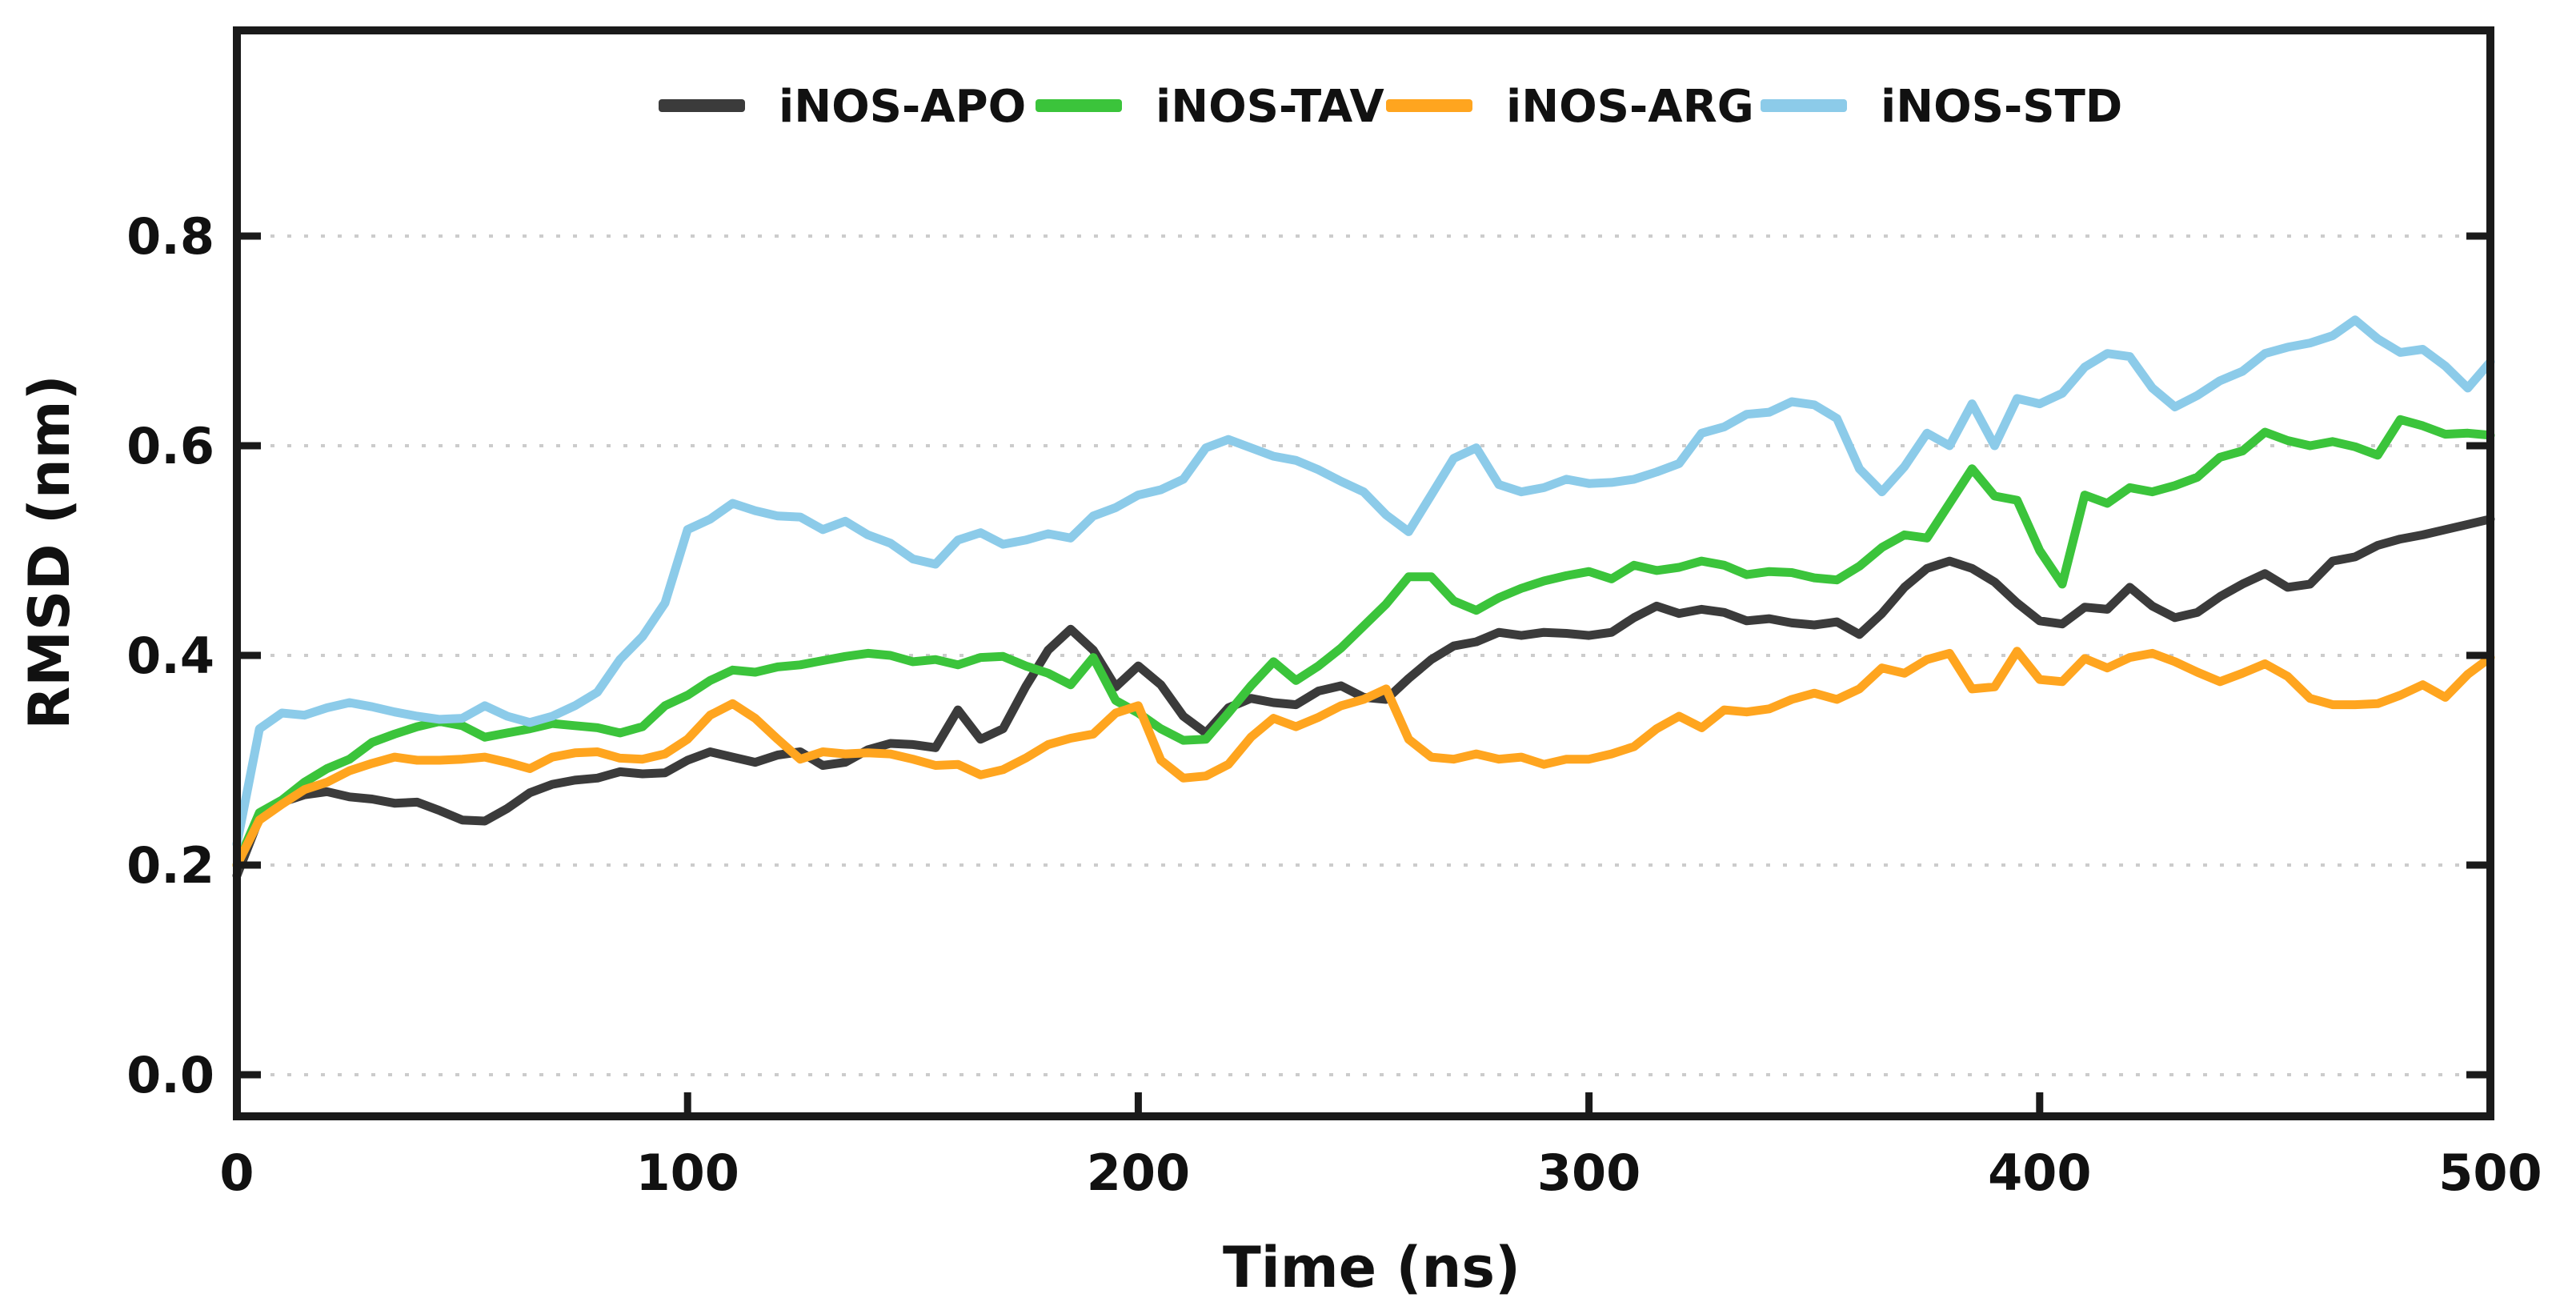 The width and height of the screenshot is (2576, 1310). I want to click on legend-swatch-inos-arg, so click(1429, 105).